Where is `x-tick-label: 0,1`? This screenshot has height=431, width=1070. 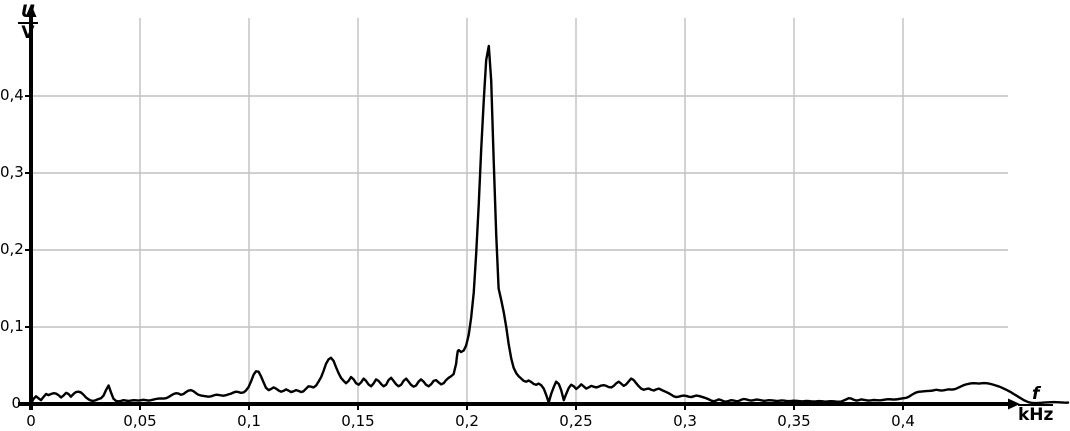 x-tick-label: 0,1 is located at coordinates (249, 421).